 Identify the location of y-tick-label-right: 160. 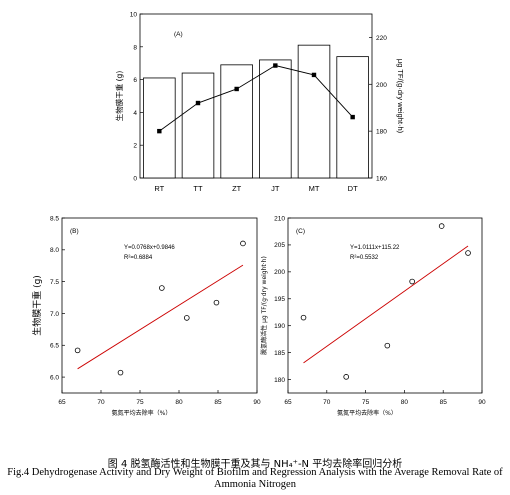
(381, 179).